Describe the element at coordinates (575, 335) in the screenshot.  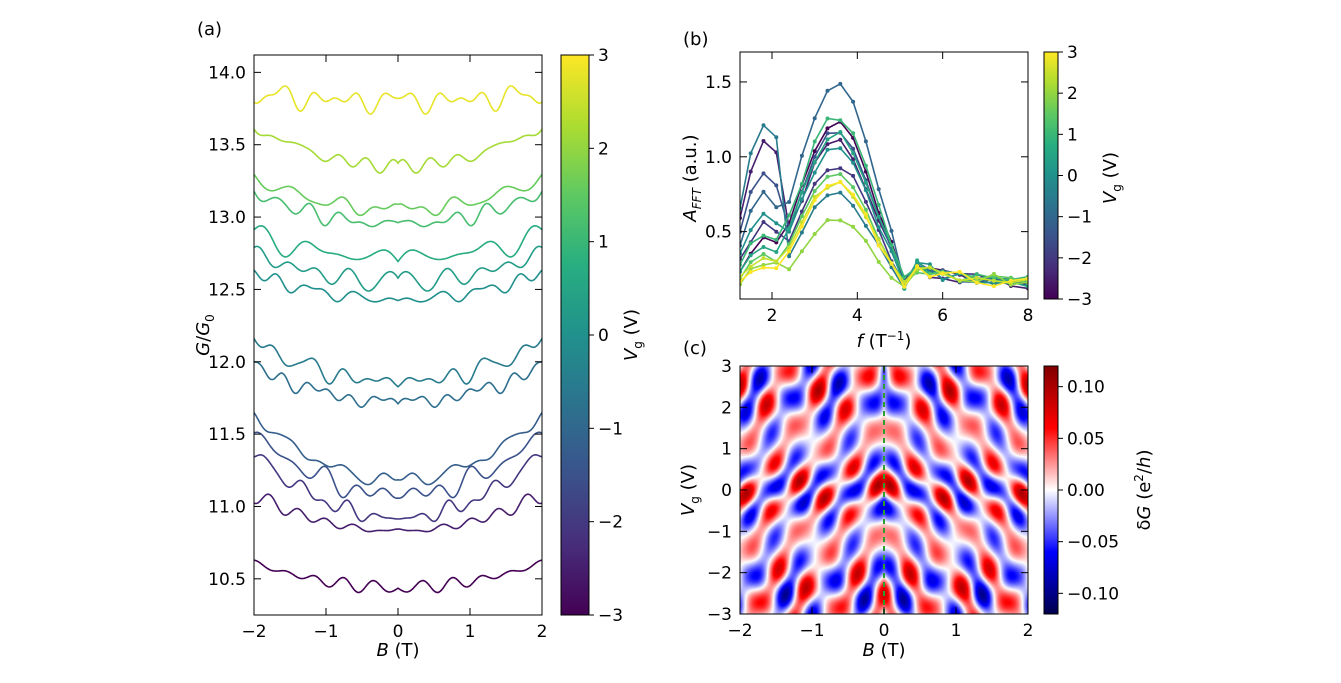
I see `panel-a-colorbar` at that location.